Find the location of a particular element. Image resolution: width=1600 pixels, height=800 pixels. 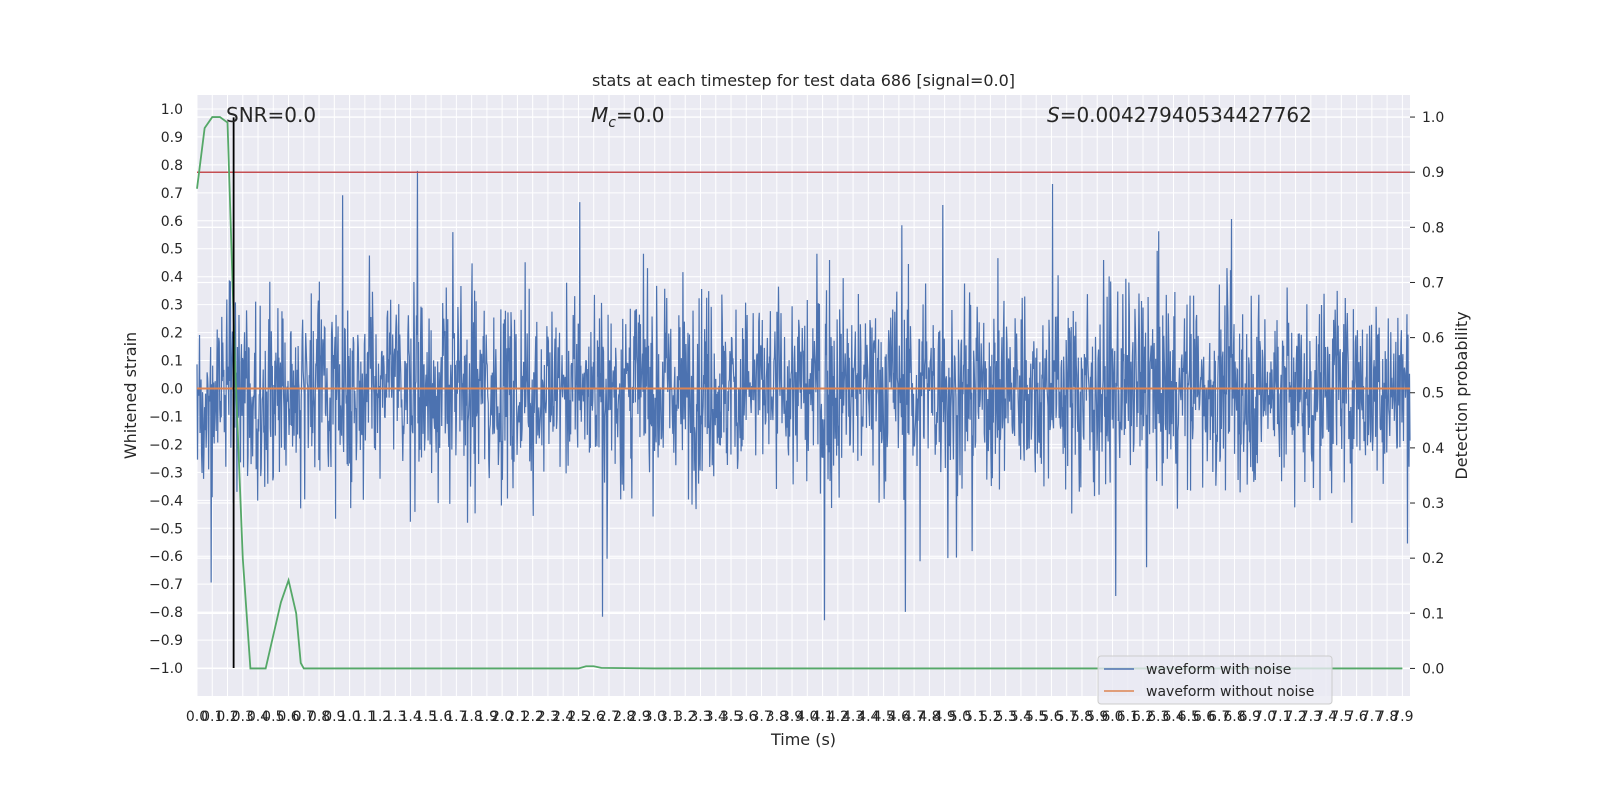

x-tick-label: 4.4 is located at coordinates (868, 717).